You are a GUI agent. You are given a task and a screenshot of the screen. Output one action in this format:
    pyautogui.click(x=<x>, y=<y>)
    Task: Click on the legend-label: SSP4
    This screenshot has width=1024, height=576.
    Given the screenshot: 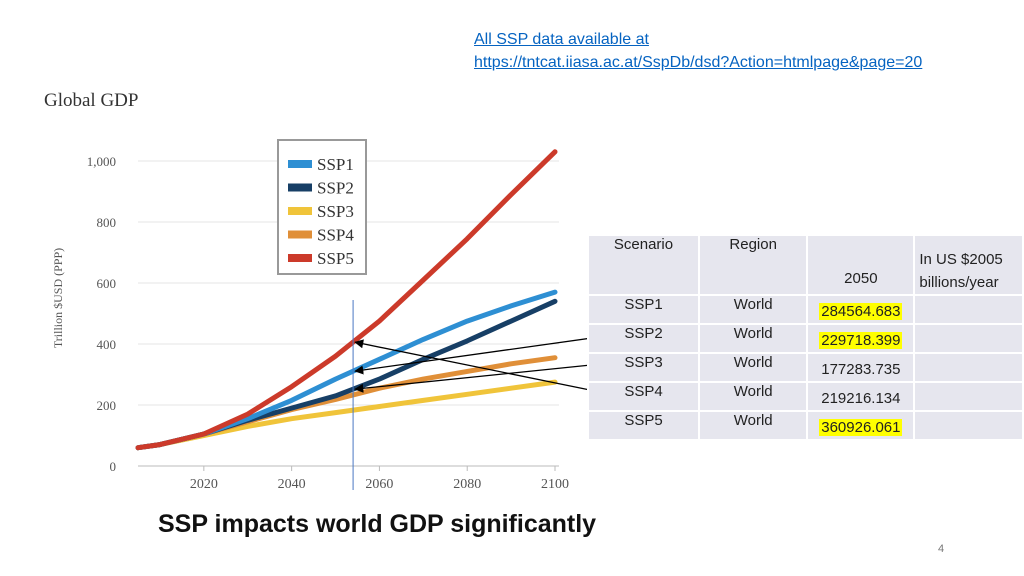 What is the action you would take?
    pyautogui.click(x=335, y=235)
    